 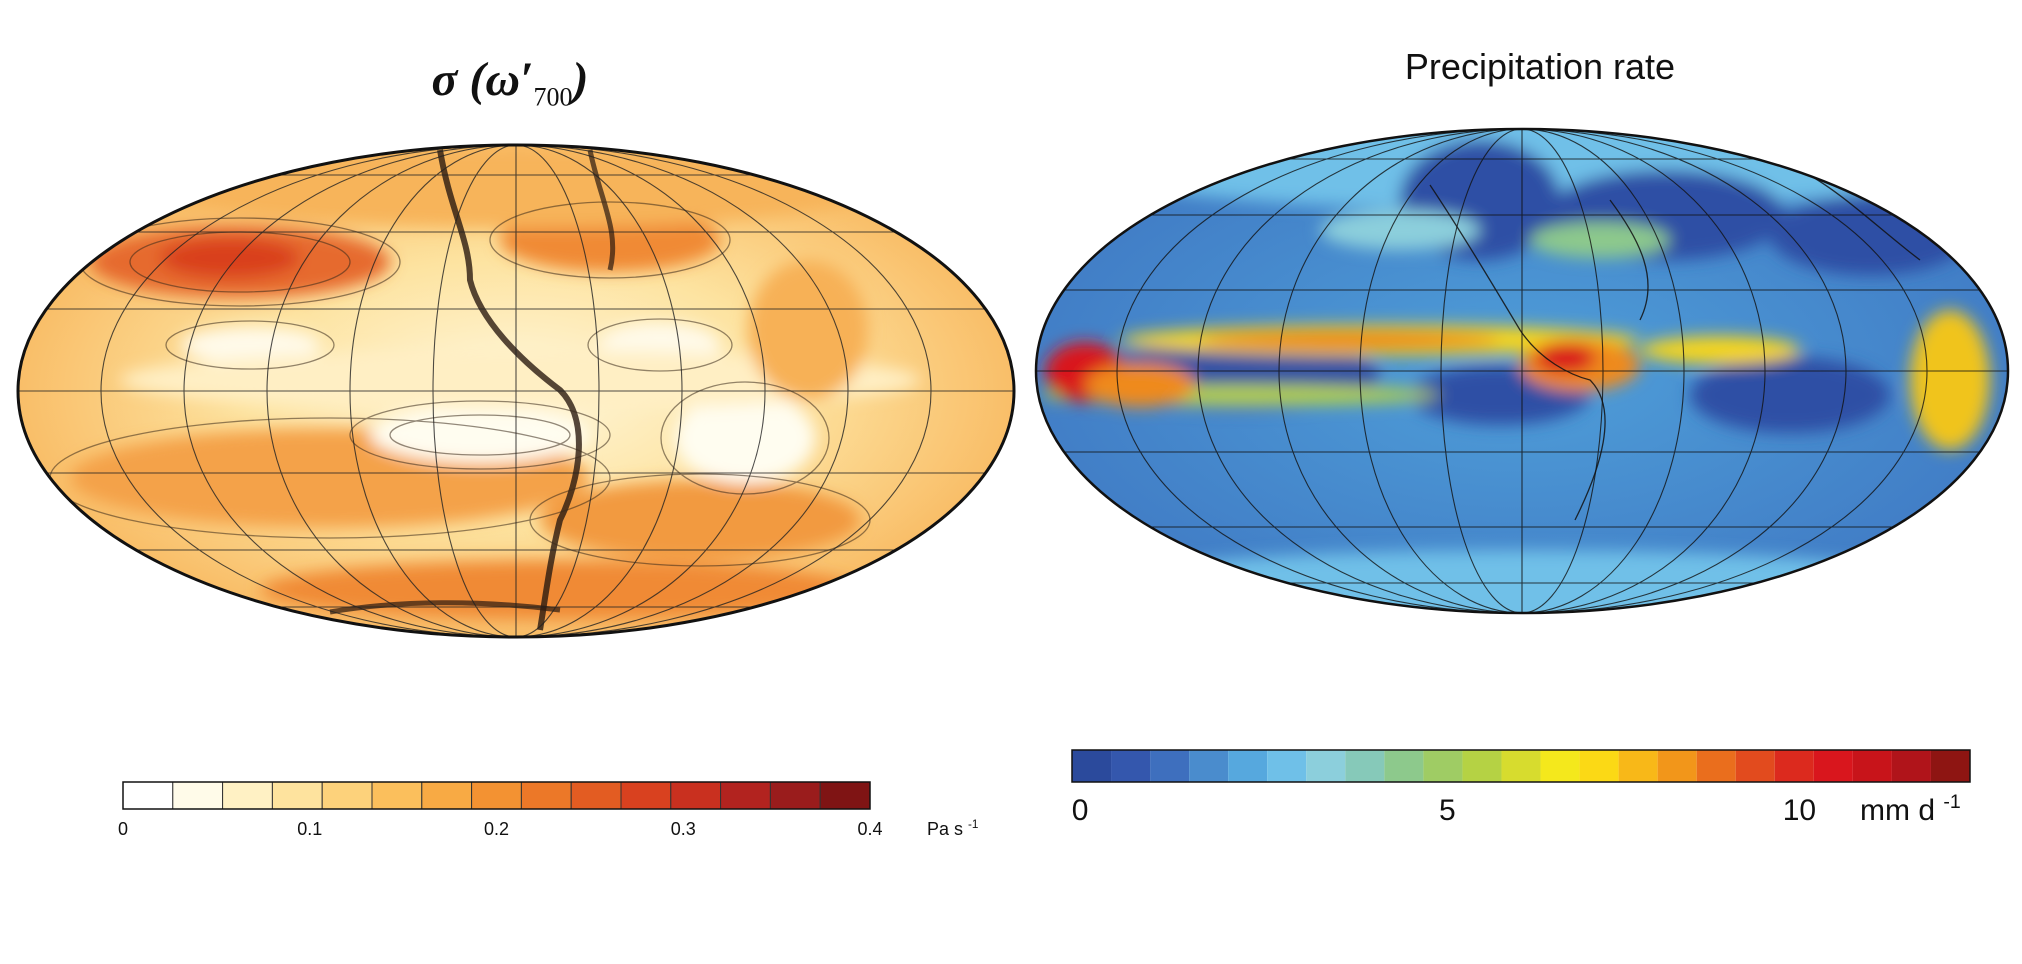 I want to click on colorbar-tick-label: 0.2, so click(x=496, y=829).